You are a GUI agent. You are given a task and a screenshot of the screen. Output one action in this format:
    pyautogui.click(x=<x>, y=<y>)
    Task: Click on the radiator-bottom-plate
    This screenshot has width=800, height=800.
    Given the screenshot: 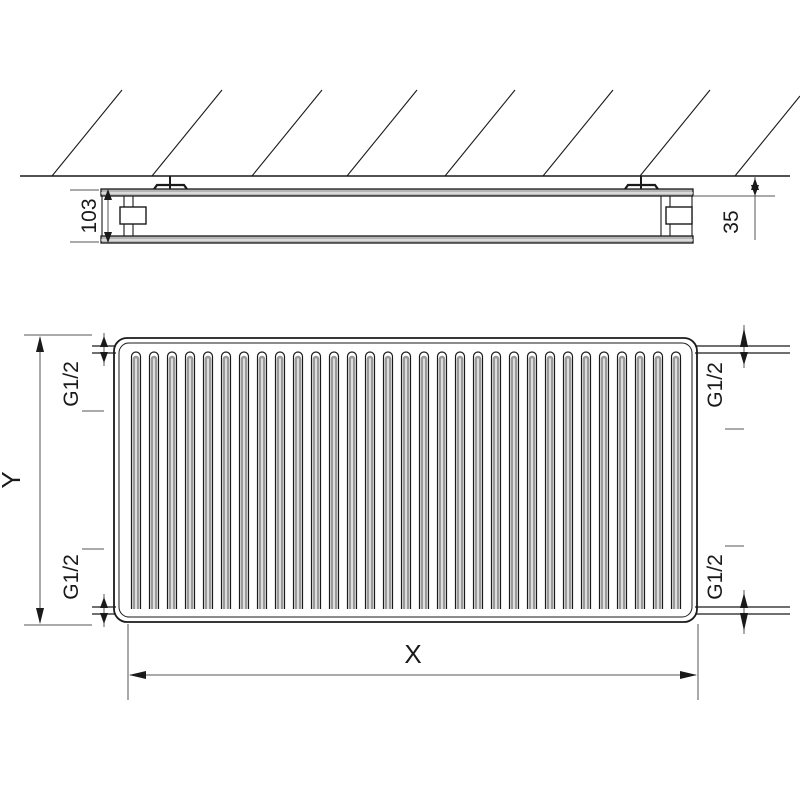 What is the action you would take?
    pyautogui.click(x=397, y=239)
    